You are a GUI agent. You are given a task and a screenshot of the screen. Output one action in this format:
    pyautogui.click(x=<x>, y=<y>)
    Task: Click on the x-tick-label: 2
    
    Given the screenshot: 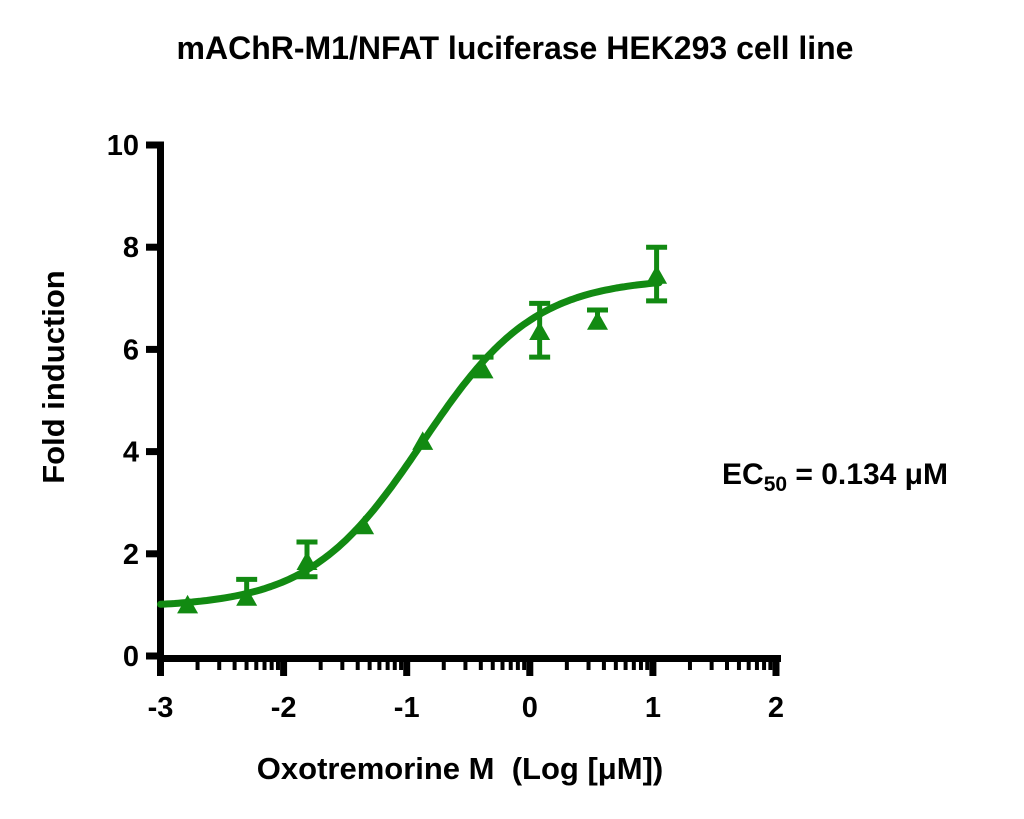 What is the action you would take?
    pyautogui.click(x=776, y=708)
    